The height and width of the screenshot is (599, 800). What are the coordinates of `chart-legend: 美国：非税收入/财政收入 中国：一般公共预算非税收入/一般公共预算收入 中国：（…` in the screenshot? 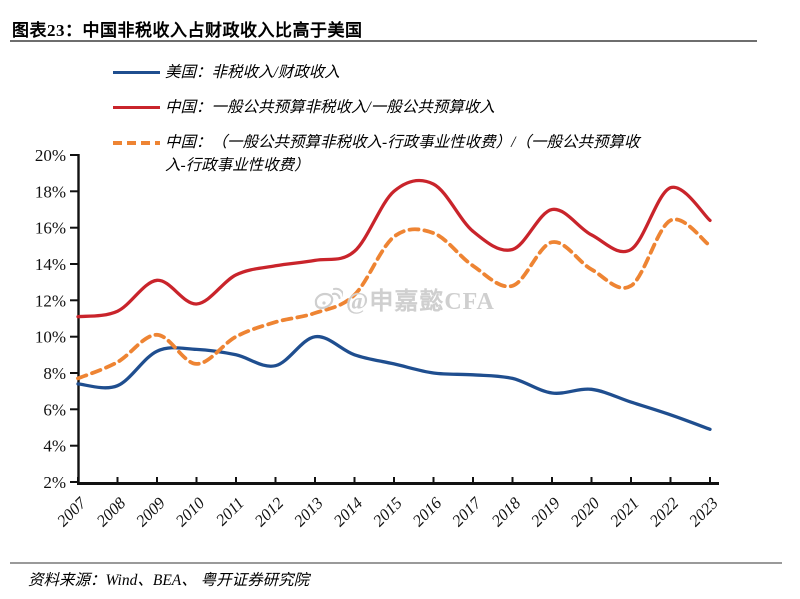 It's located at (385, 125).